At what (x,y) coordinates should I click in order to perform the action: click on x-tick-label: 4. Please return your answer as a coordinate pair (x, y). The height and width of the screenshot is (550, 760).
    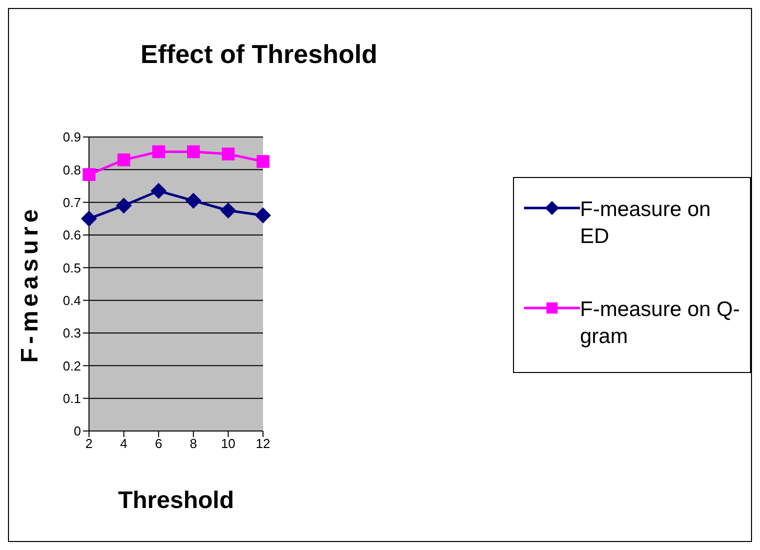
    Looking at the image, I should click on (124, 444).